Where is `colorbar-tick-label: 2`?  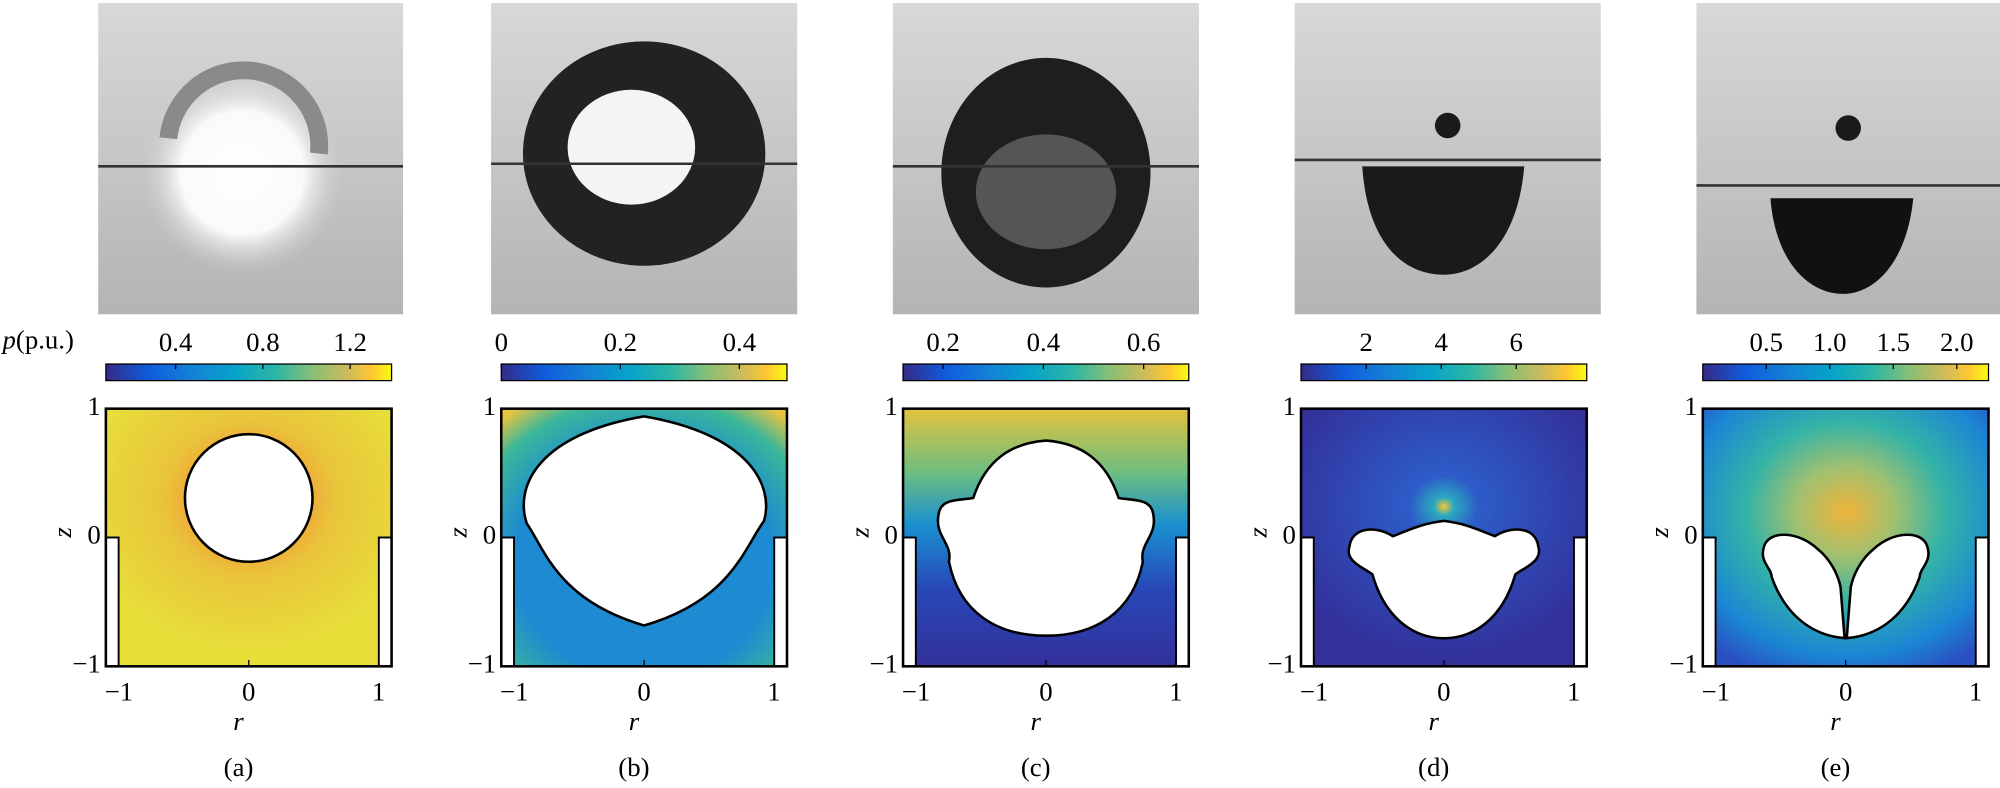
colorbar-tick-label: 2 is located at coordinates (1366, 342).